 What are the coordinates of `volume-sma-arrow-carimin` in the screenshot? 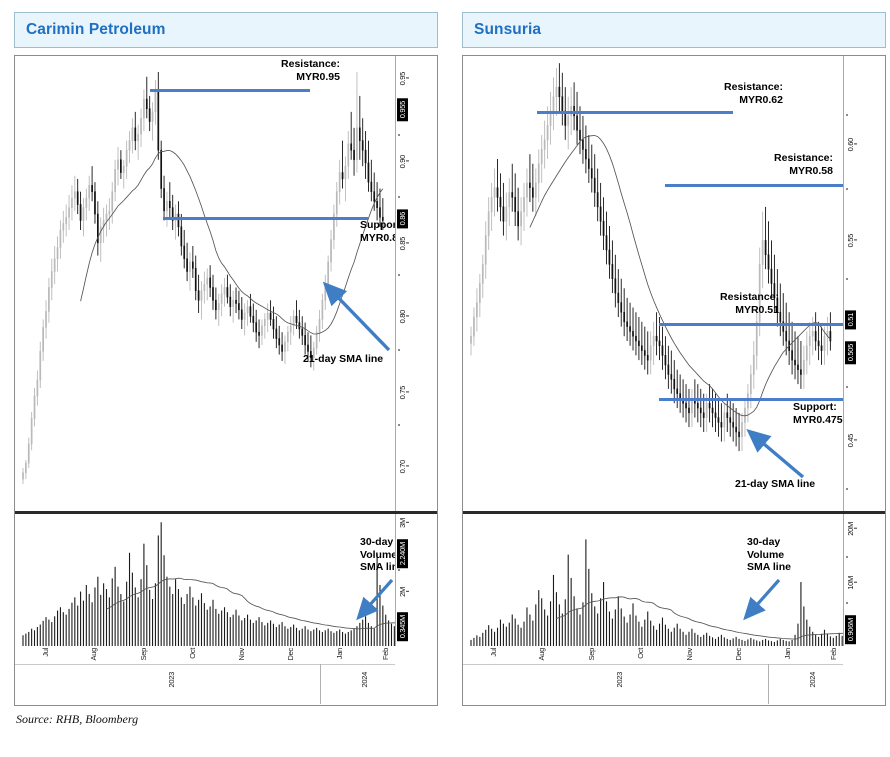 It's located at (375, 599).